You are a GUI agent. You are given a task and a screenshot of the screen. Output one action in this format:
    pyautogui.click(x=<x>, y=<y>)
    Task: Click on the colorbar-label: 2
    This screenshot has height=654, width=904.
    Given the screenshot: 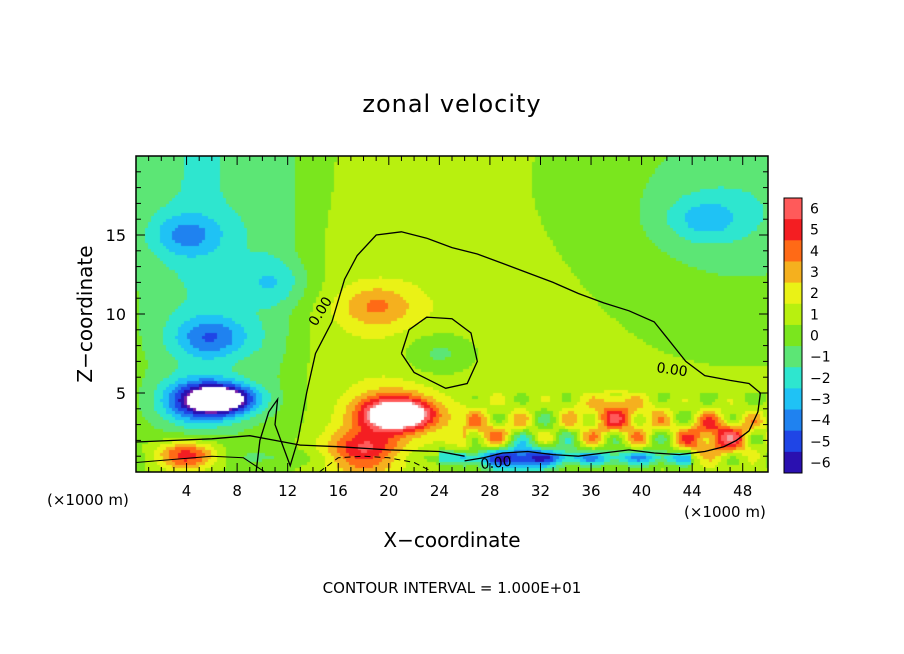 What is the action you would take?
    pyautogui.click(x=814, y=294)
    